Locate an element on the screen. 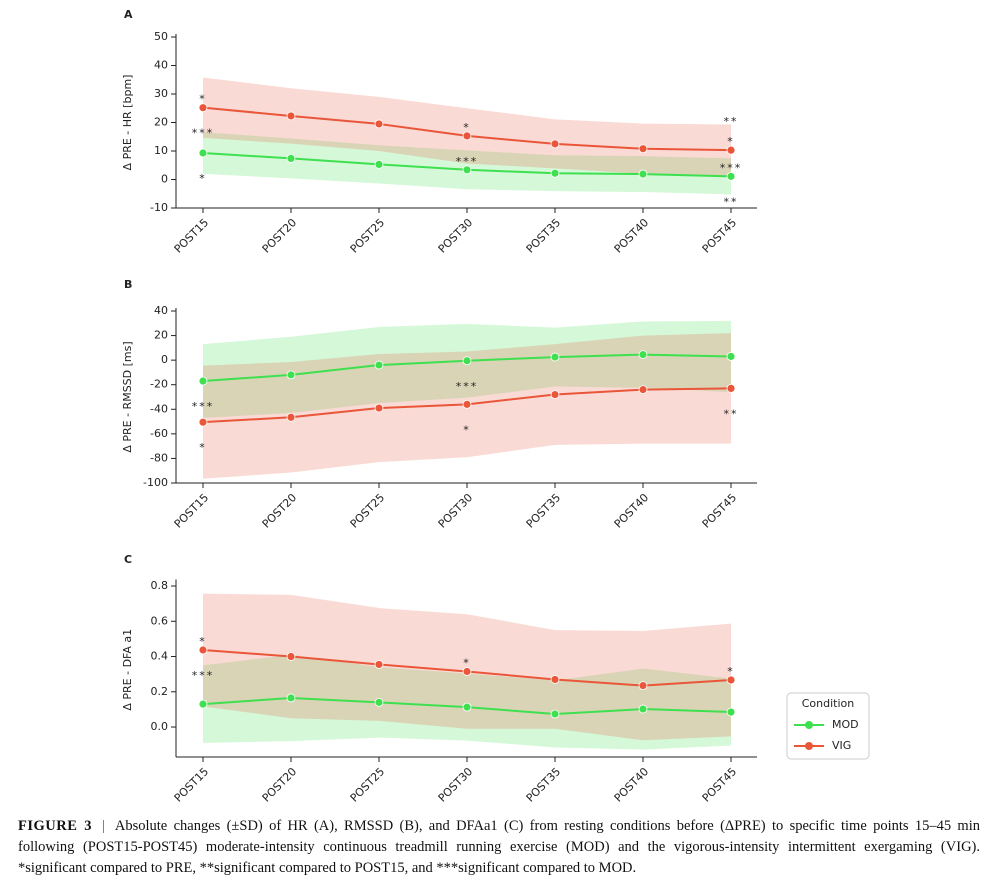 This screenshot has width=992, height=896. y-axis-label: Δ PRE - RMSSD [ms] is located at coordinates (127, 396).